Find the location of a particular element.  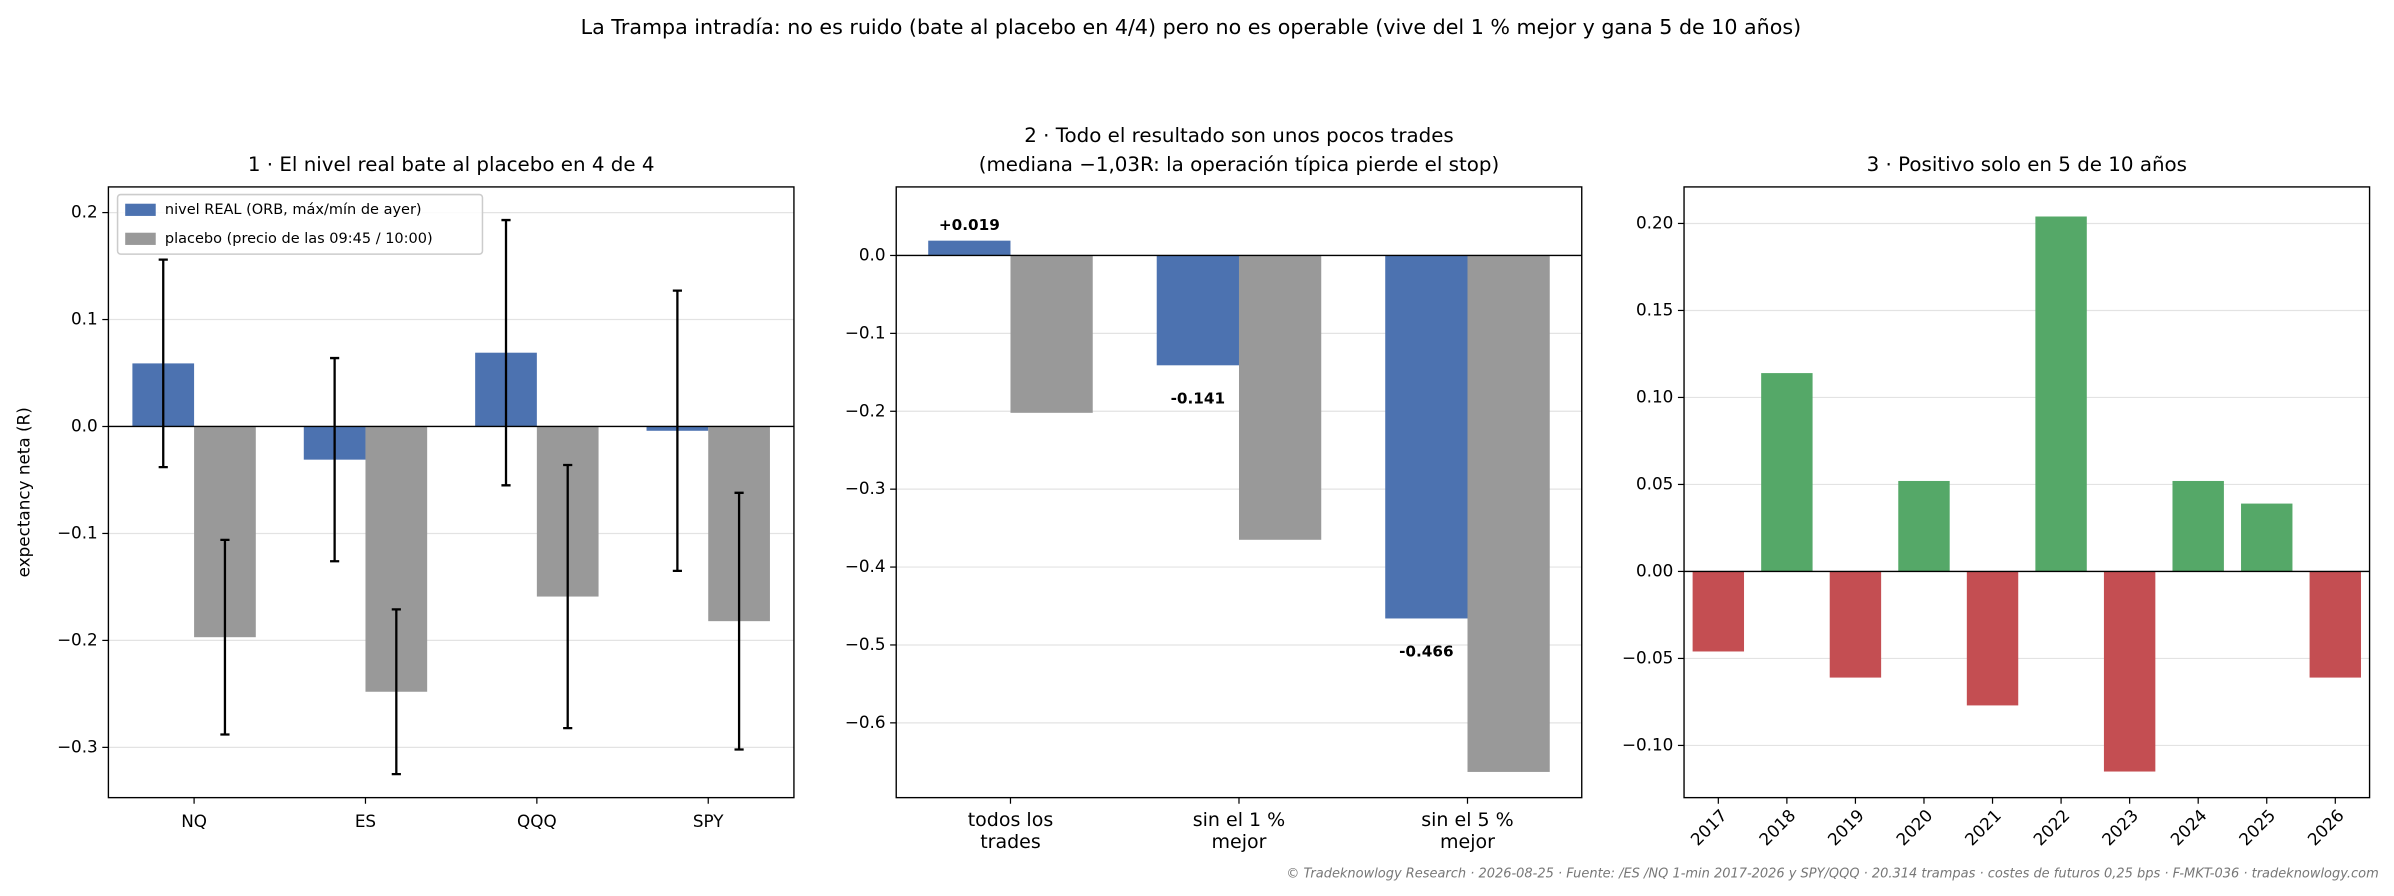

x-tick-label: 2025 is located at coordinates (2257, 827).